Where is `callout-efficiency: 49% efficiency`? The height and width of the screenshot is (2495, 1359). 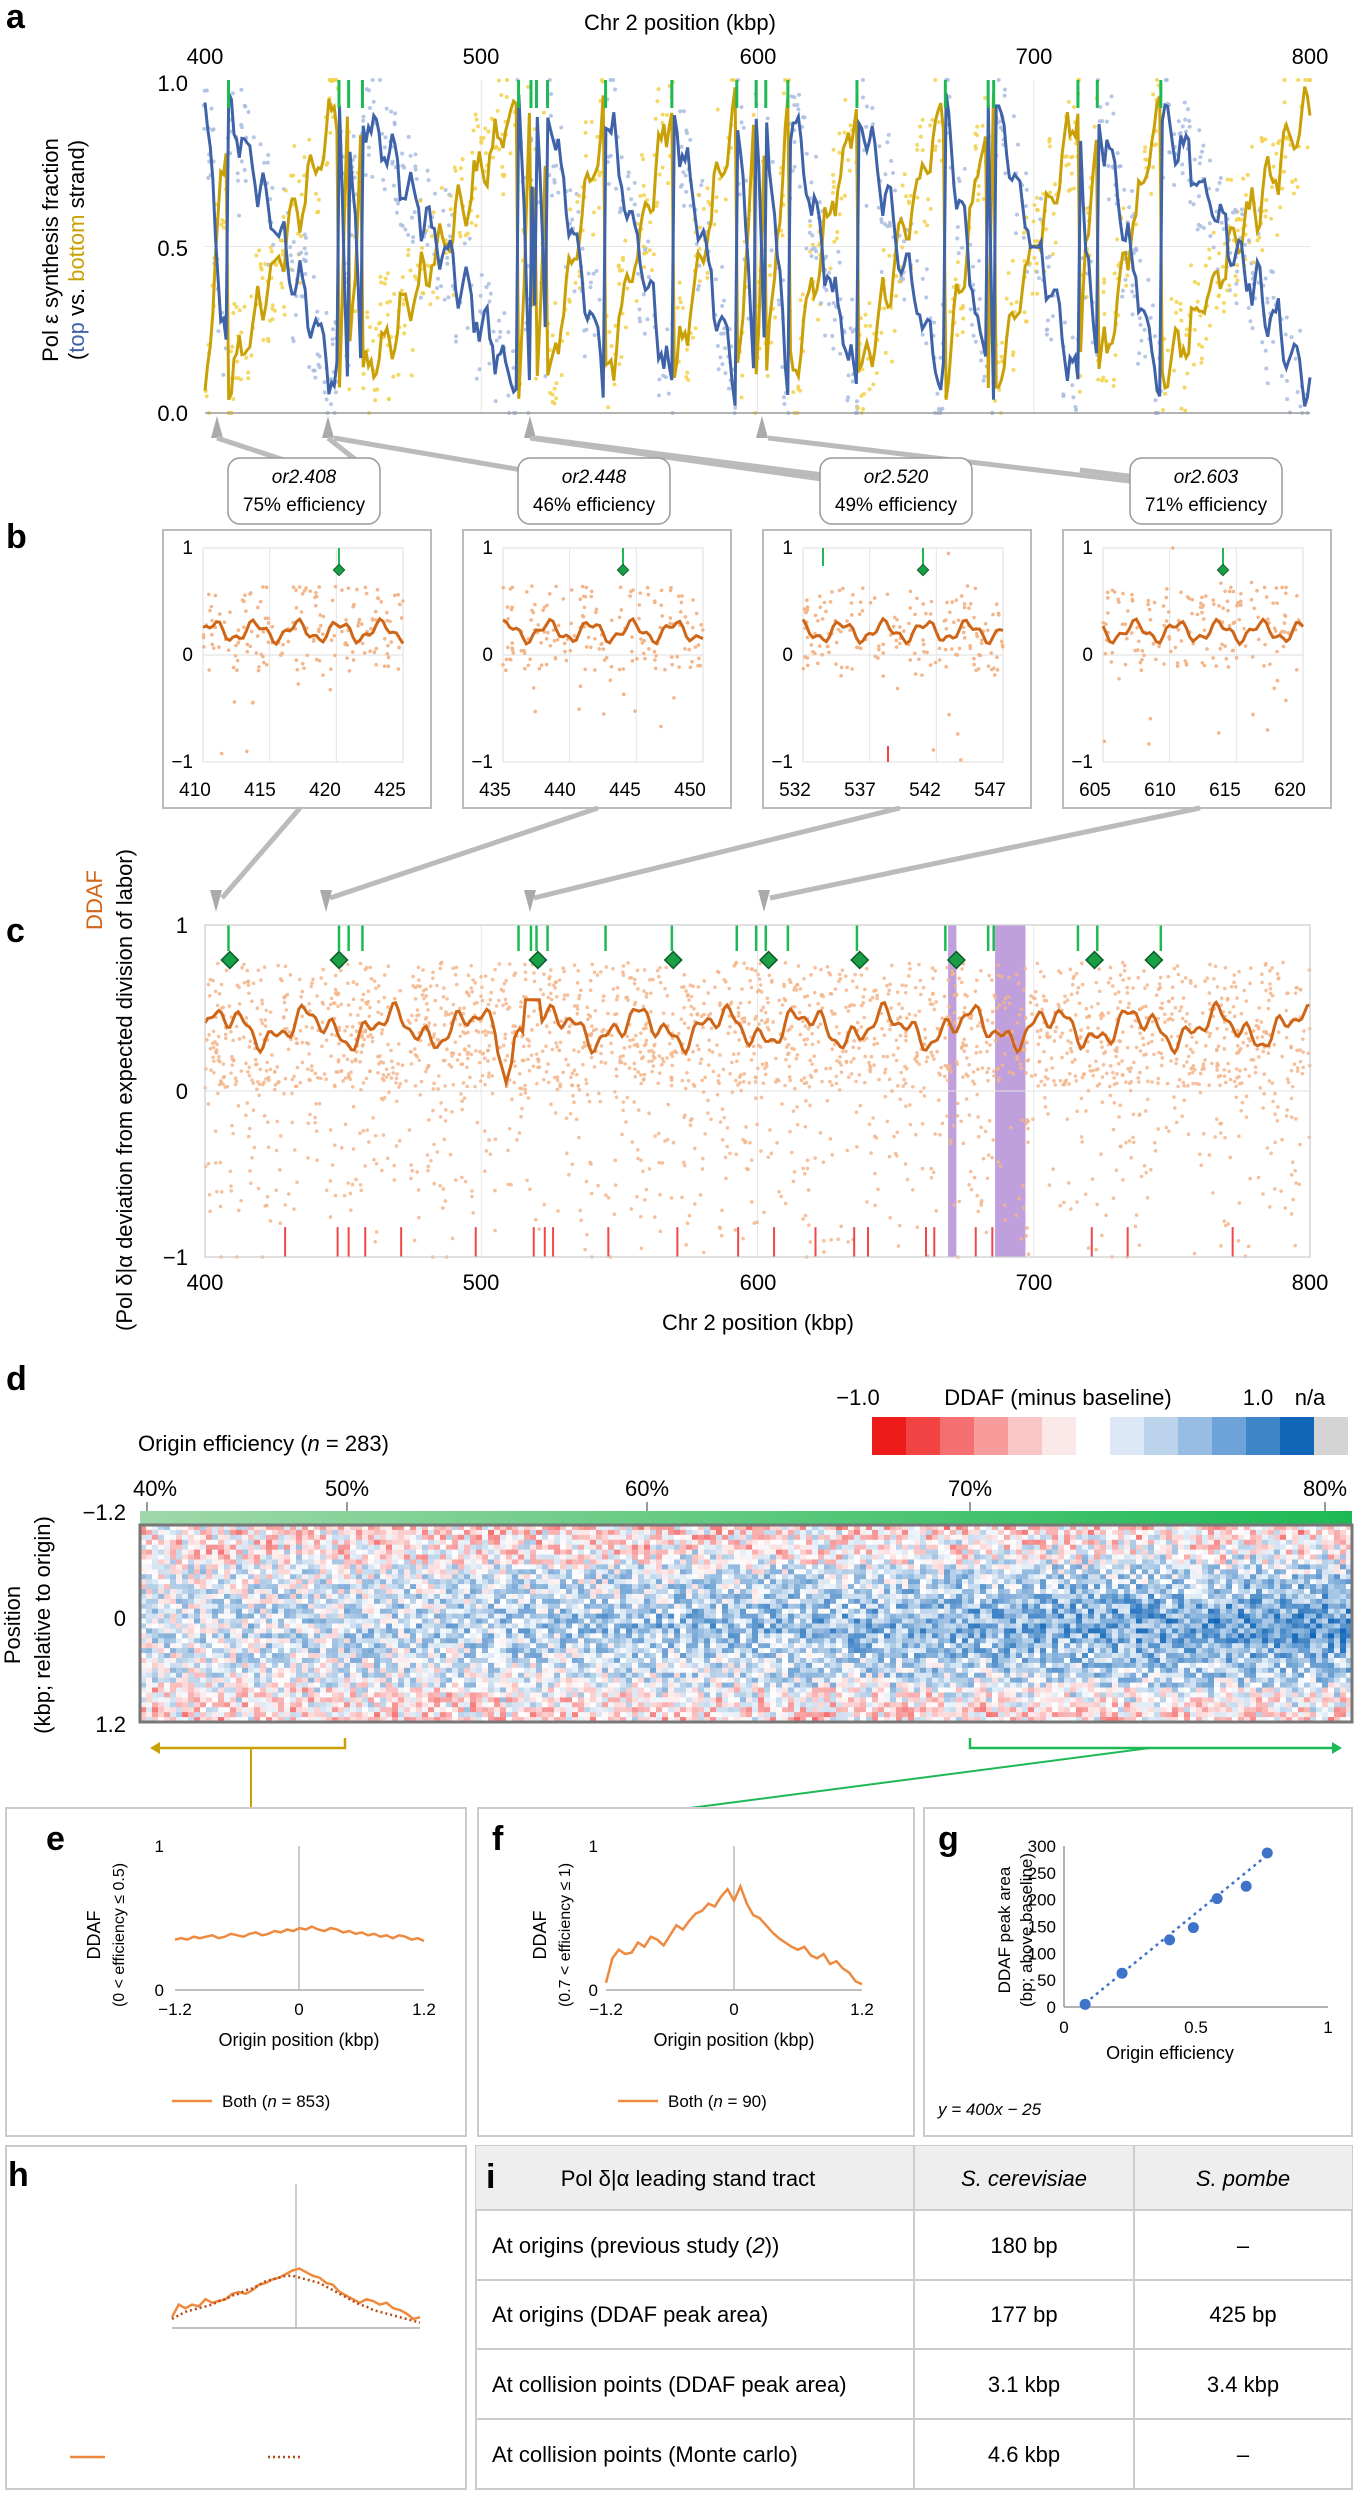 callout-efficiency: 49% efficiency is located at coordinates (896, 505).